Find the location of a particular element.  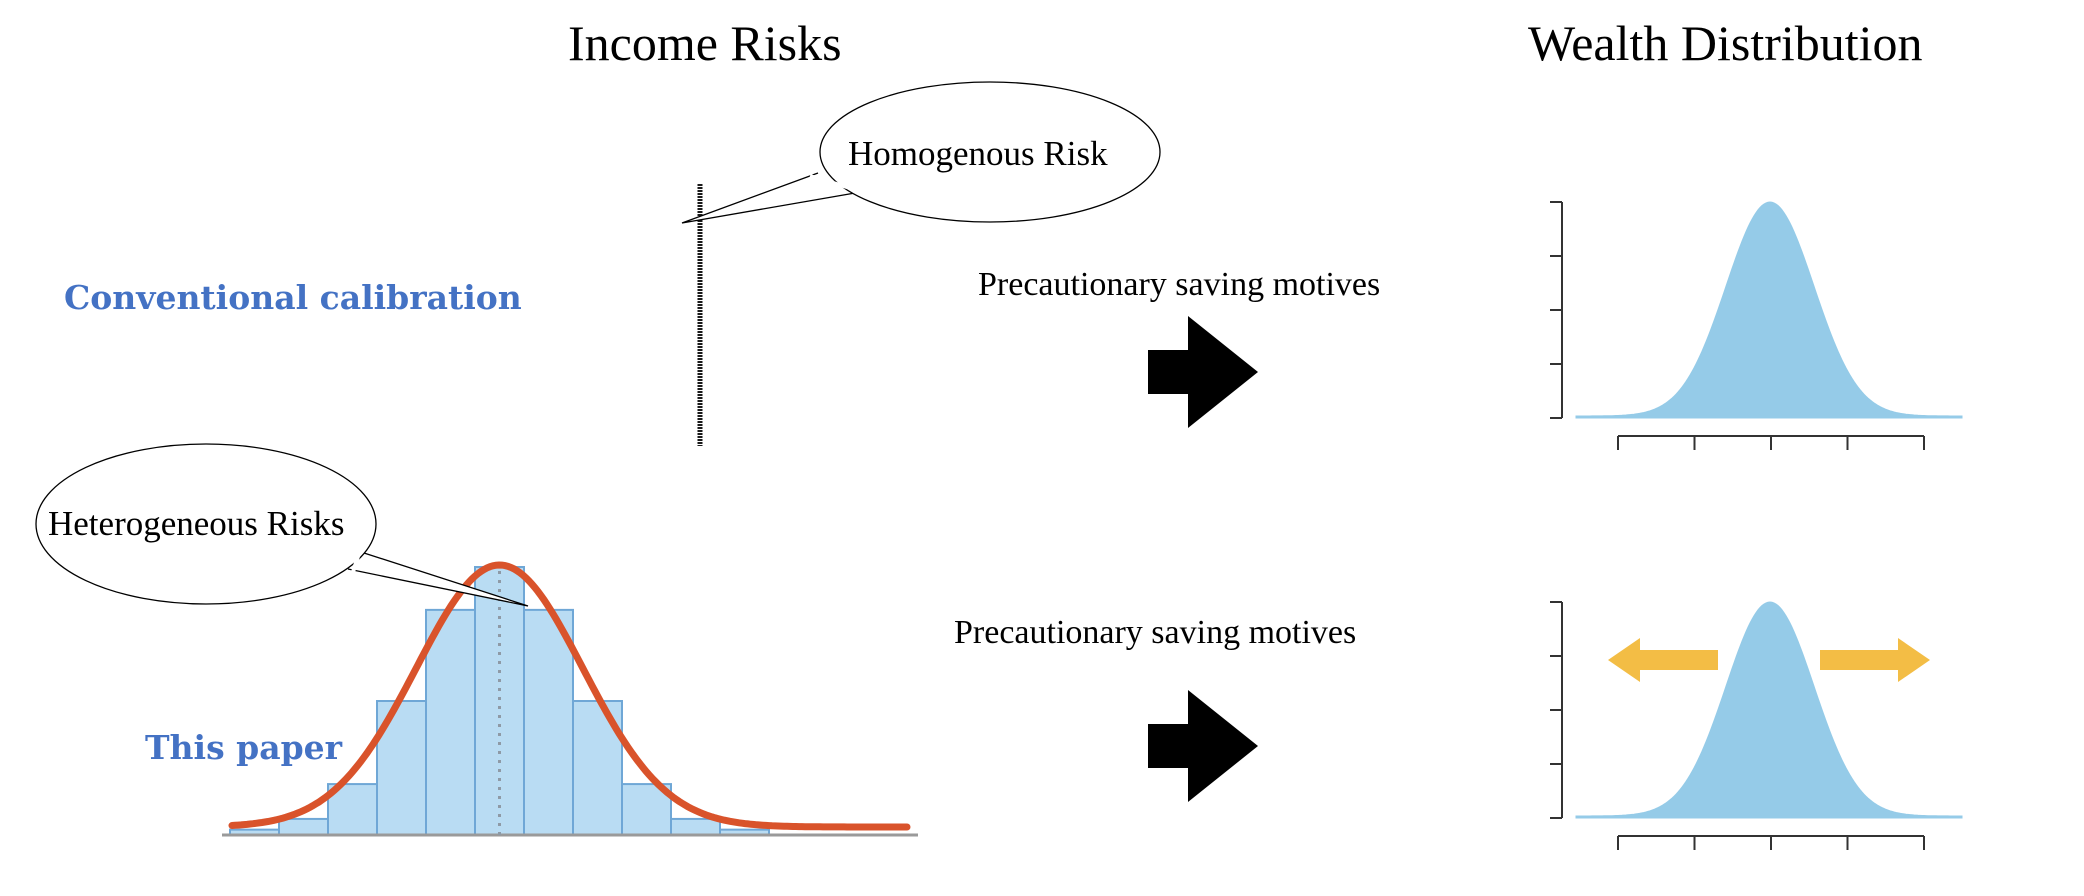

normal-curve is located at coordinates (569, 696).